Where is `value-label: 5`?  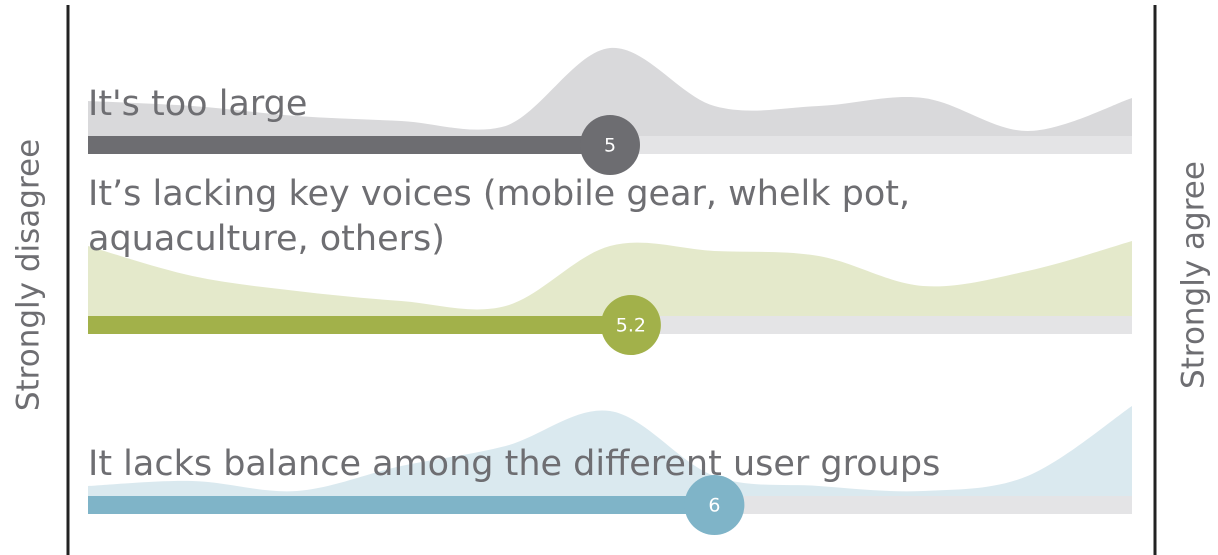
value-label: 5 is located at coordinates (610, 146).